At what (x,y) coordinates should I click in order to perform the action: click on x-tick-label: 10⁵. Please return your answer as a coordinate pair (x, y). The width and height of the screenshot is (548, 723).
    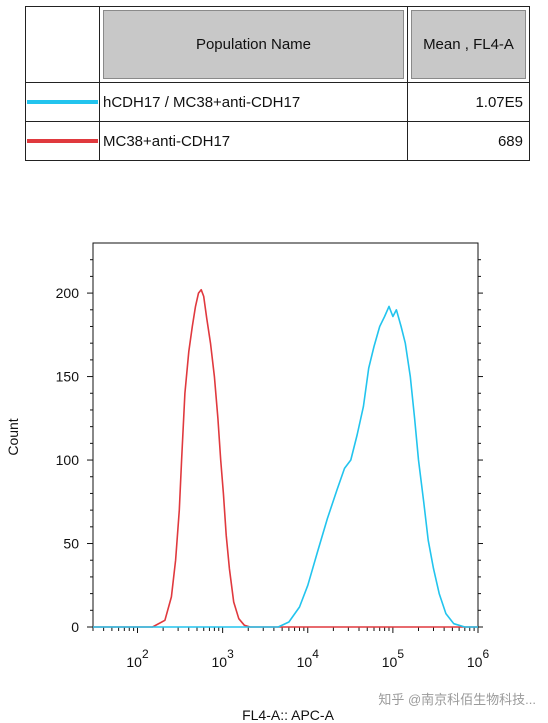
    Looking at the image, I should click on (393, 658).